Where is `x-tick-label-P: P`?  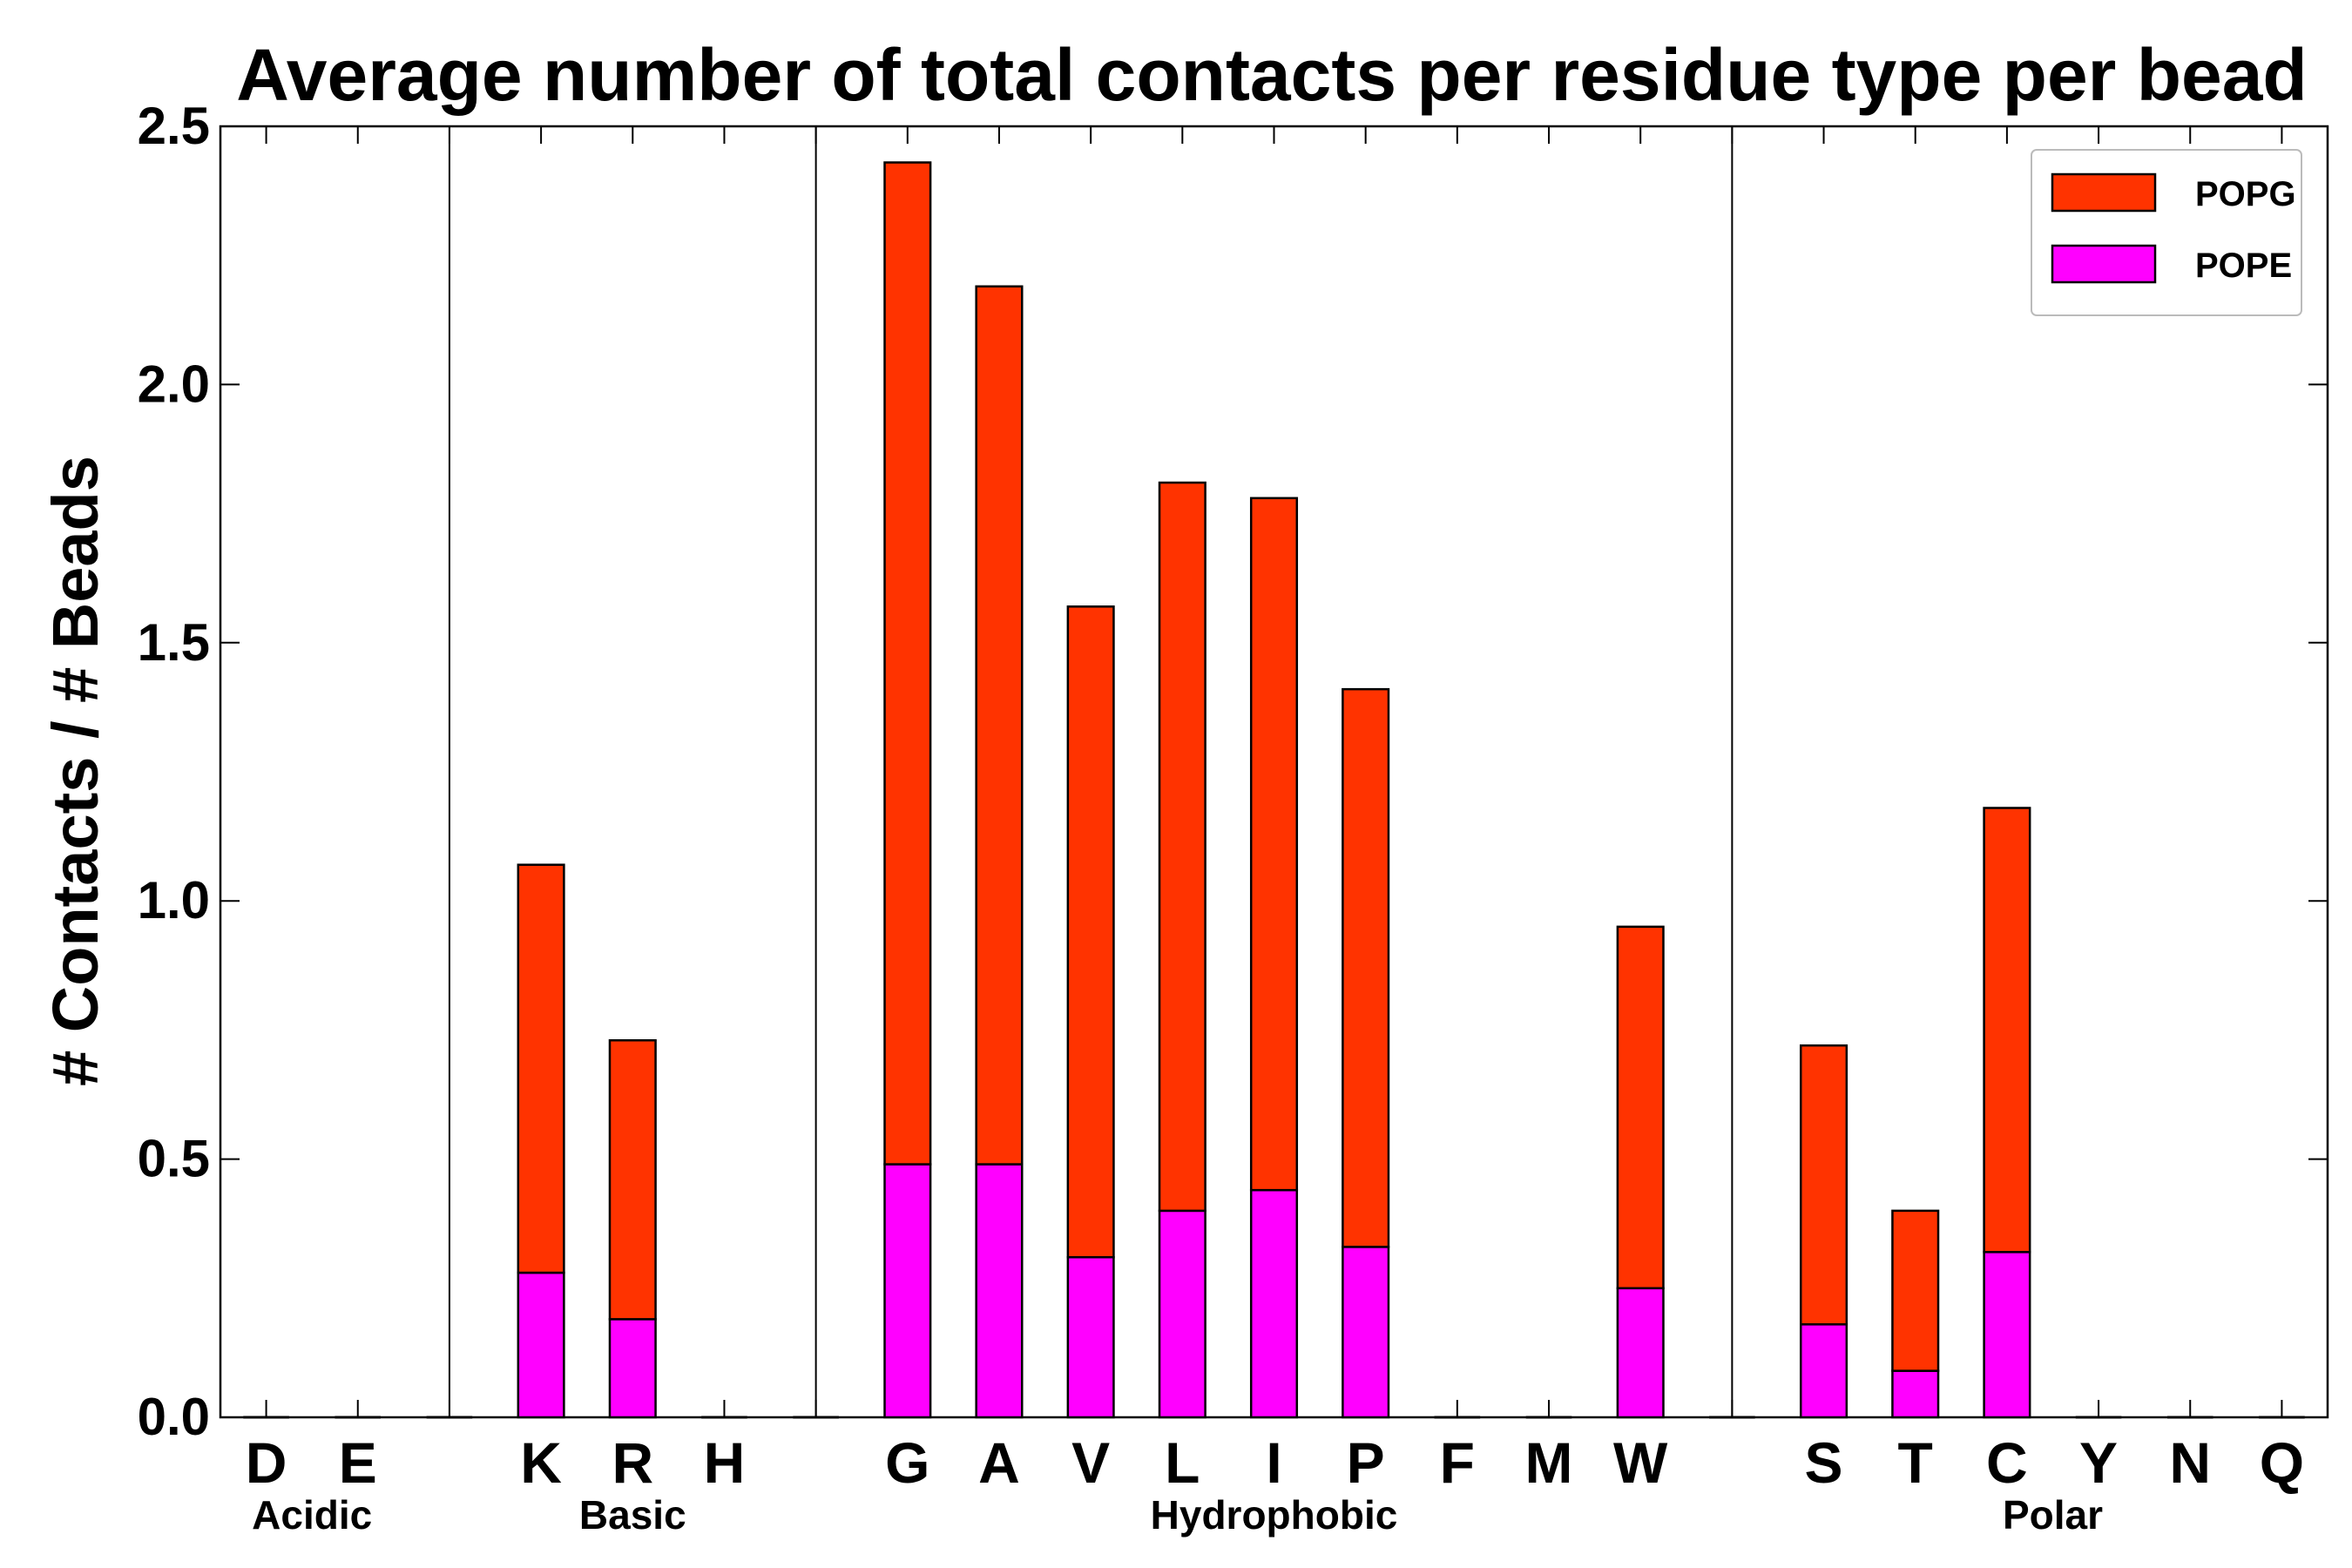 x-tick-label-P: P is located at coordinates (1366, 1462).